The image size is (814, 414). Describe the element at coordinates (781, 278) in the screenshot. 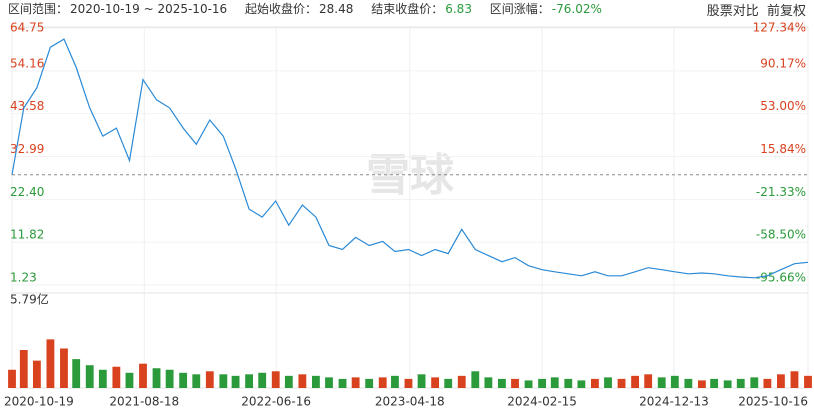

I see `y2-tick-label: -95.66%` at that location.